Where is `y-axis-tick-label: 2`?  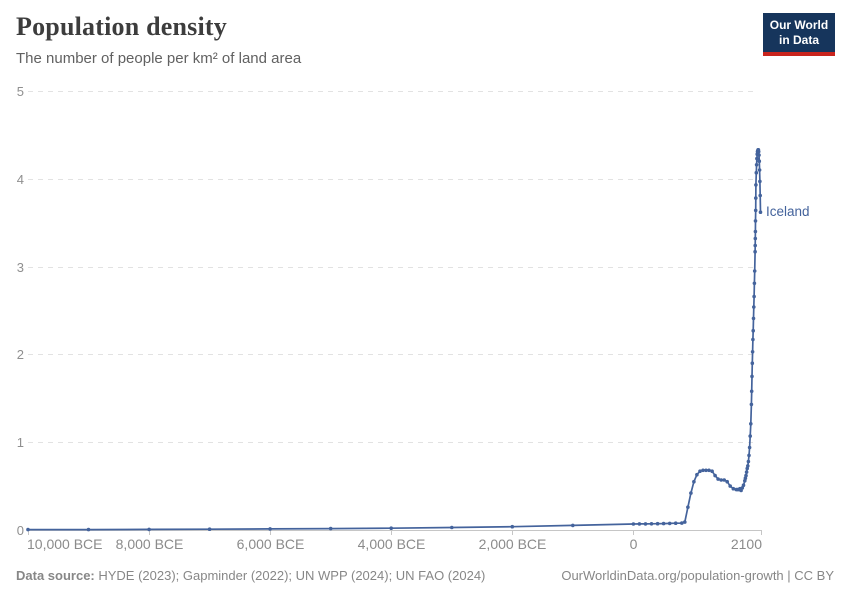 y-axis-tick-label: 2 is located at coordinates (20, 354).